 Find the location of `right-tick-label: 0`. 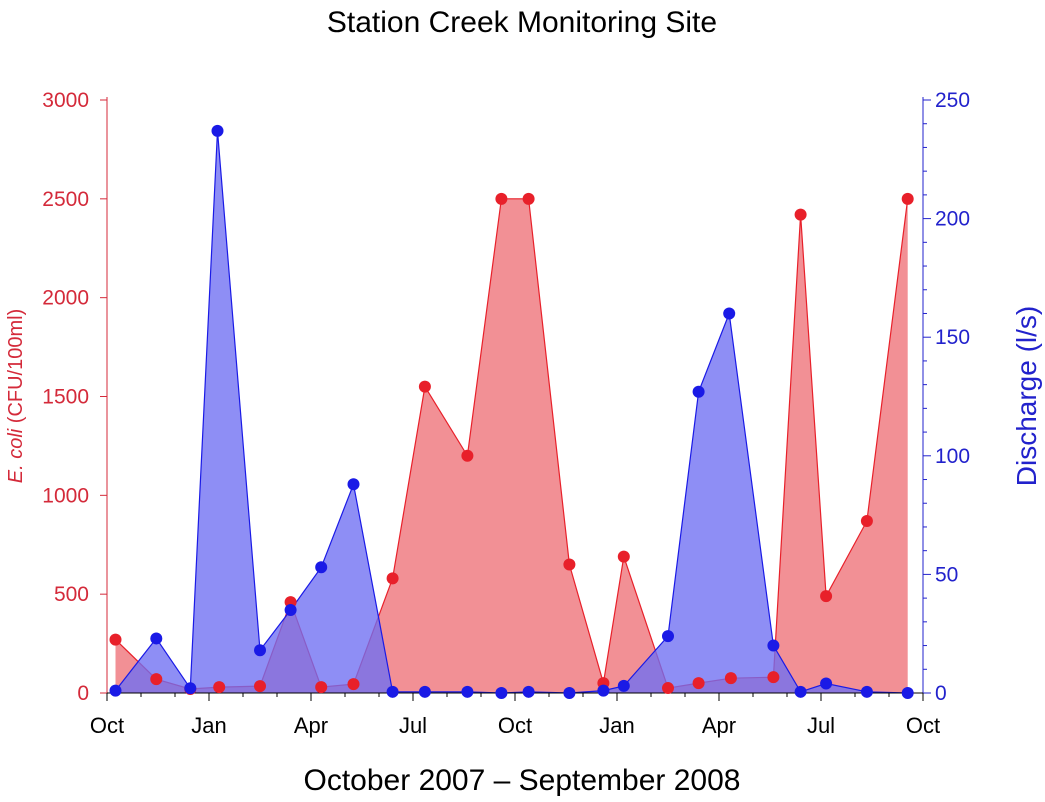

right-tick-label: 0 is located at coordinates (941, 693).